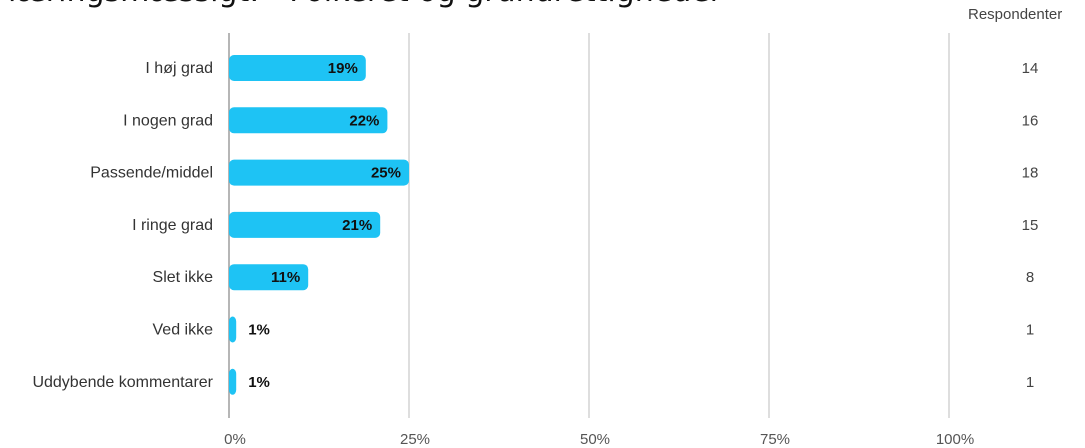  What do you see at coordinates (179, 68) in the screenshot?
I see `category-label: I høj grad` at bounding box center [179, 68].